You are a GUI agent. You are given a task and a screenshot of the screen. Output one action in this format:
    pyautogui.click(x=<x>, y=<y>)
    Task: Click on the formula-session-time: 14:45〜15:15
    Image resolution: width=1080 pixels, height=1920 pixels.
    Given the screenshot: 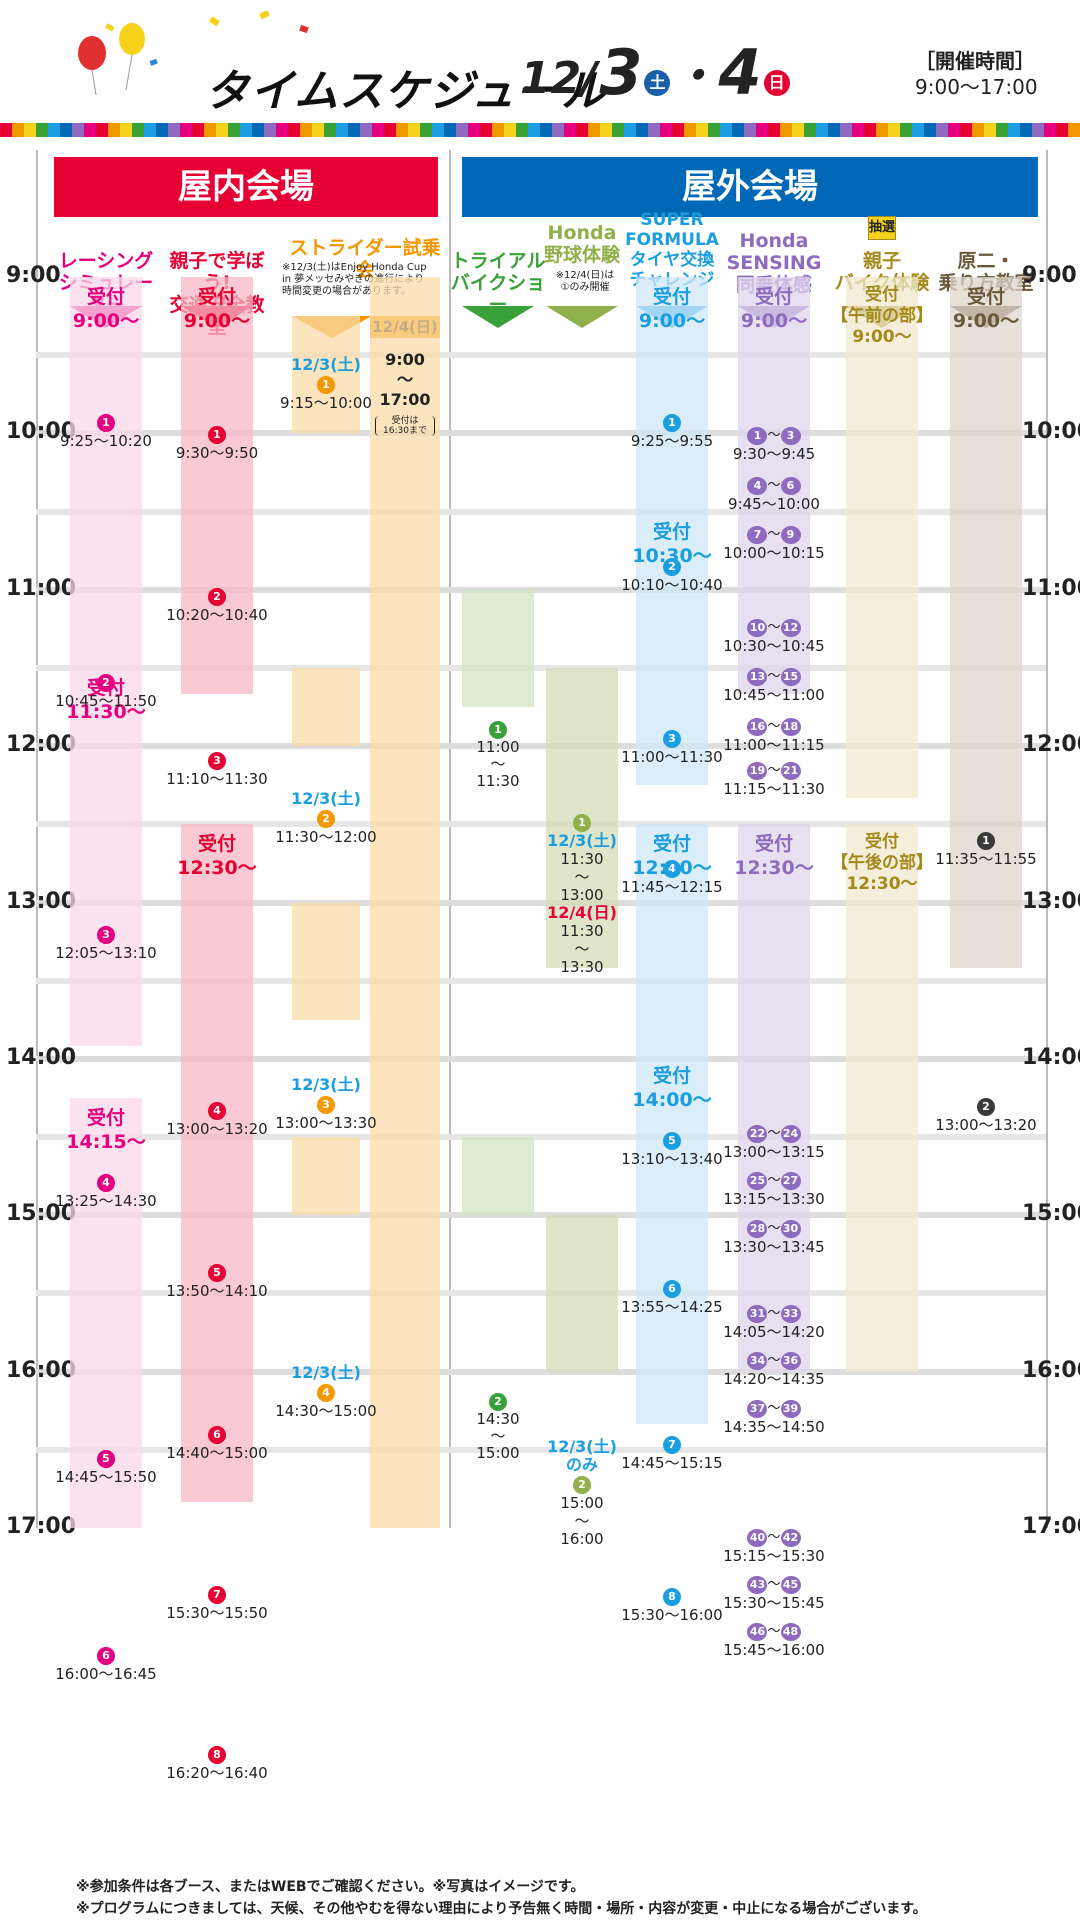 What is the action you would take?
    pyautogui.click(x=672, y=1463)
    